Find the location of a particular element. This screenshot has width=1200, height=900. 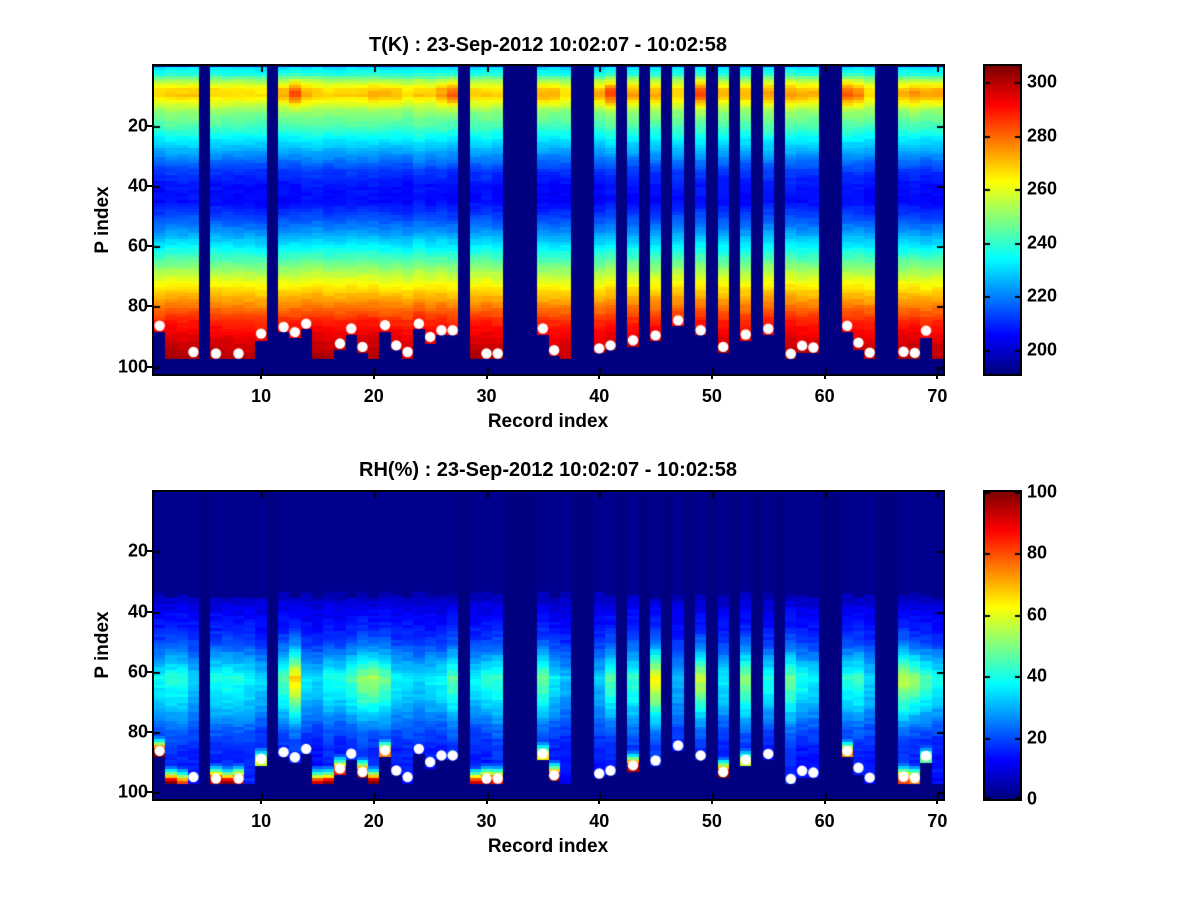

temperature-x-tick-label: 20 is located at coordinates (373, 396).